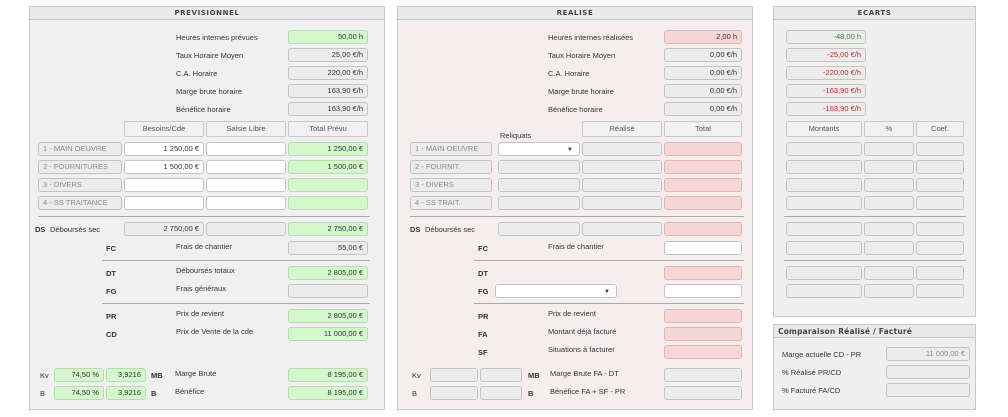 The width and height of the screenshot is (1008, 417). What do you see at coordinates (703, 167) in the screenshot?
I see `field-total-fournitures` at bounding box center [703, 167].